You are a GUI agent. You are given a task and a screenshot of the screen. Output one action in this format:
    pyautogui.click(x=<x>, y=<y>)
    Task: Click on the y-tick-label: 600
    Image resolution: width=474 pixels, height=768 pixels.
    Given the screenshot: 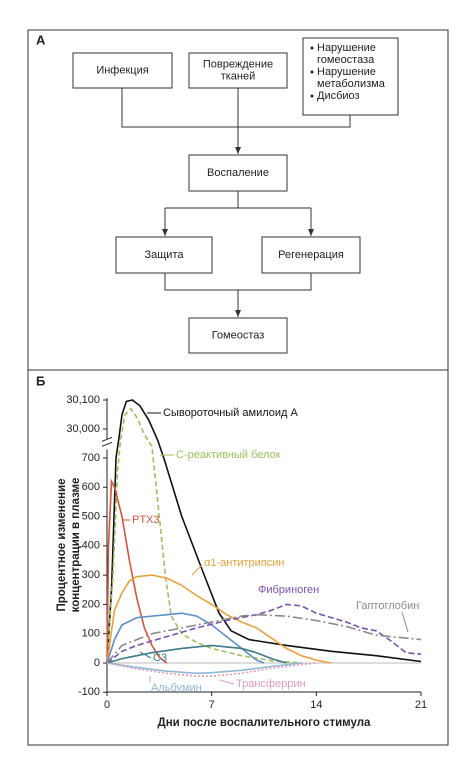 What is the action you would take?
    pyautogui.click(x=91, y=487)
    